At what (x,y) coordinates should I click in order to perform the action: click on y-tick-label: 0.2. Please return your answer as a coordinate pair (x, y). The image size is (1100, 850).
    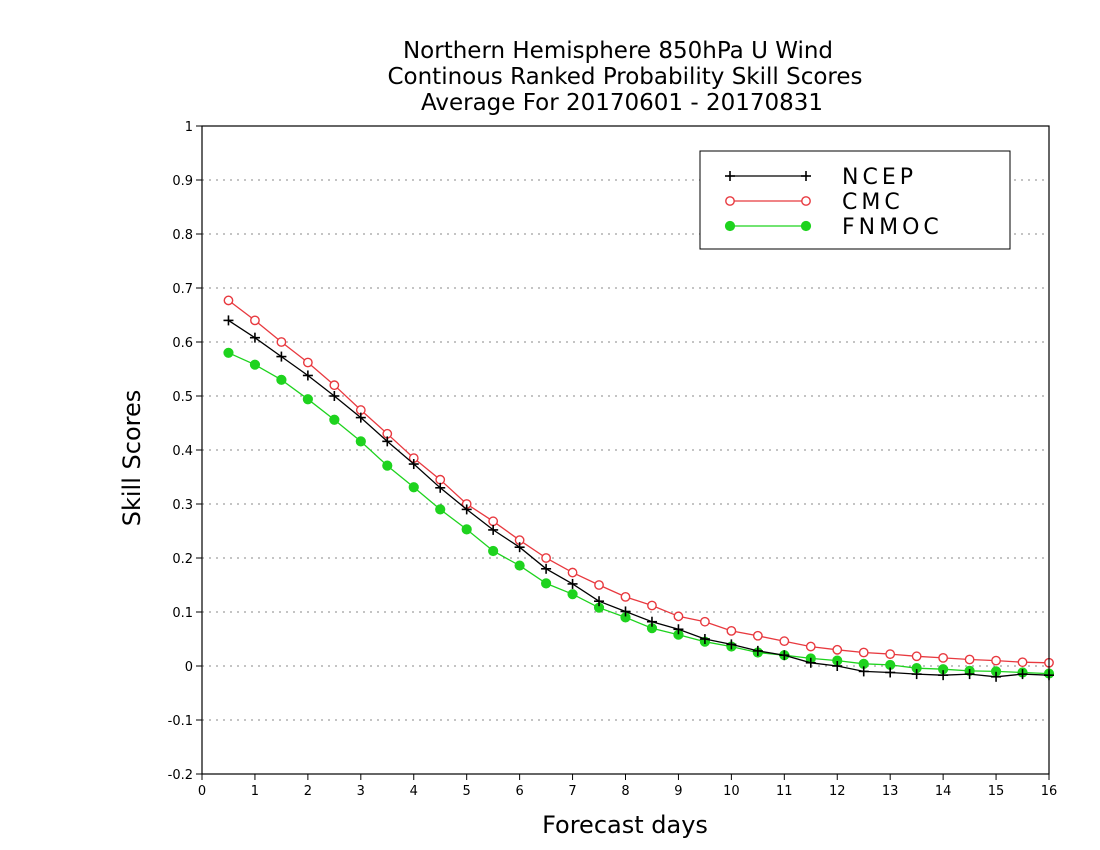
    Looking at the image, I should click on (182, 559).